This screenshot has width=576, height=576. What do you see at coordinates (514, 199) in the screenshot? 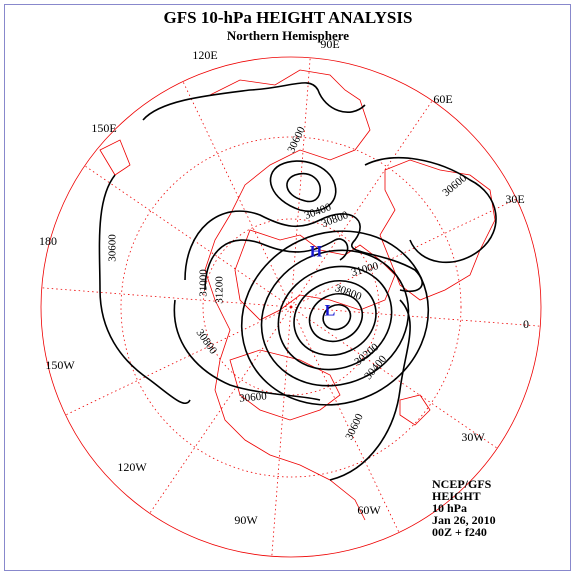
I see `longitude-label: 30E` at bounding box center [514, 199].